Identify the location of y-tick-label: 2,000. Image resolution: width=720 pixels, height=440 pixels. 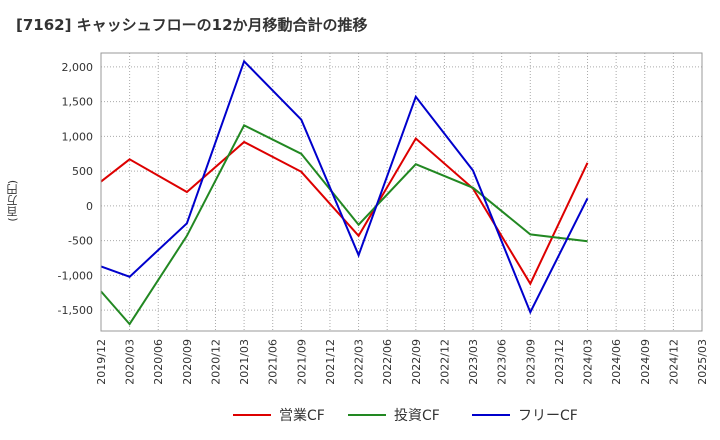
(78, 67).